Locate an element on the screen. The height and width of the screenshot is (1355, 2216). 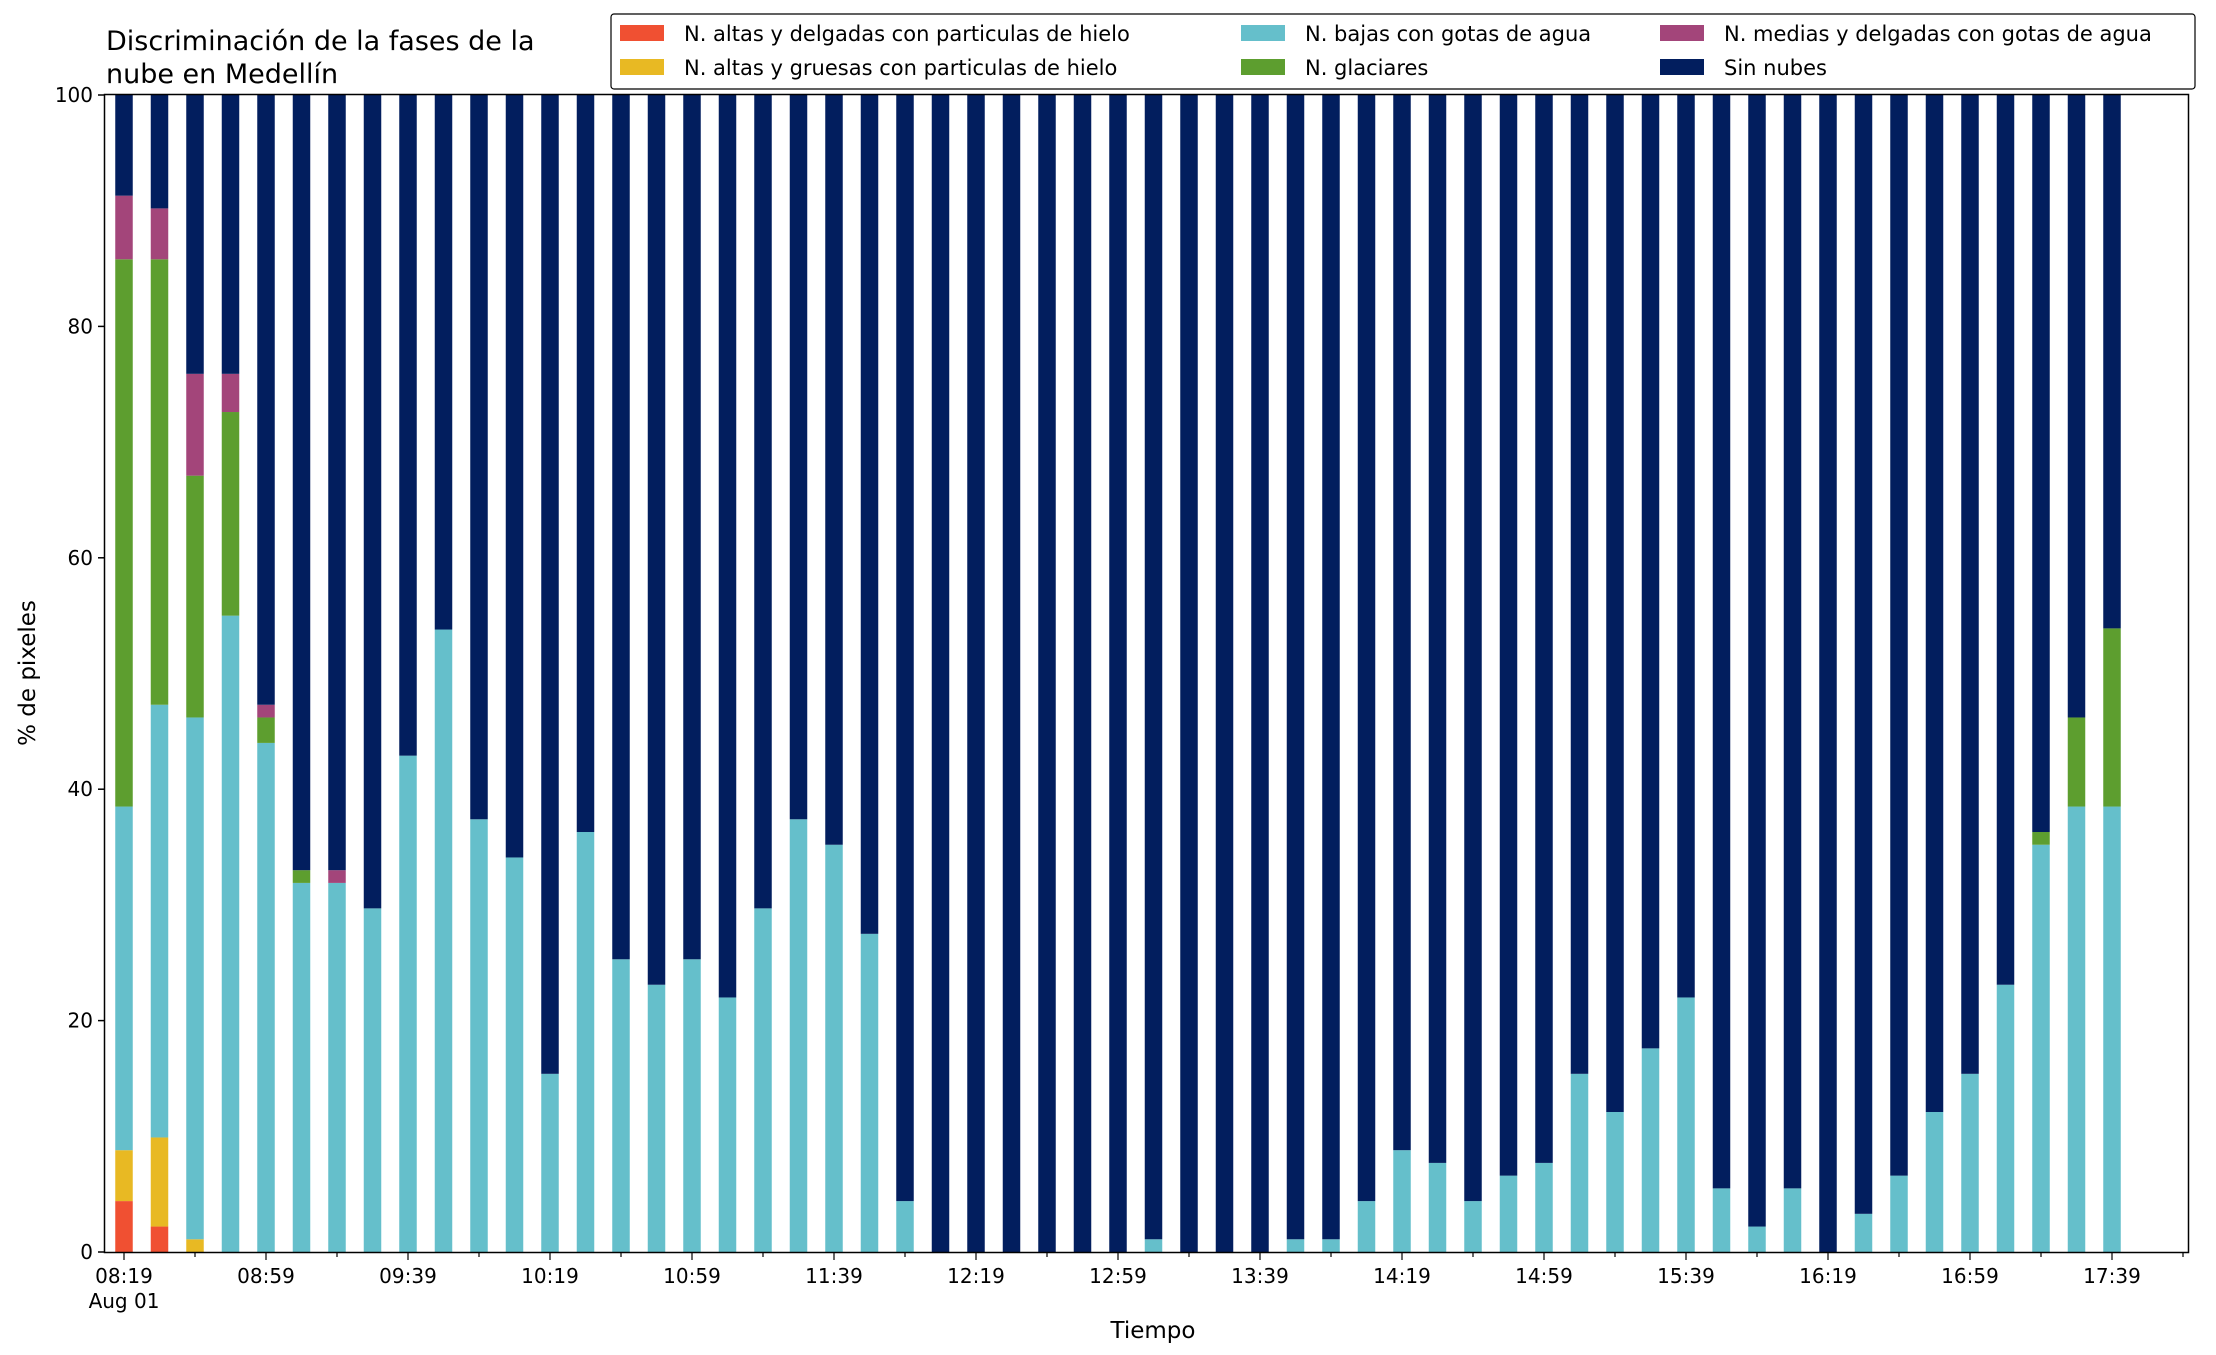
x-tick-label: 16:19 is located at coordinates (1828, 1276).